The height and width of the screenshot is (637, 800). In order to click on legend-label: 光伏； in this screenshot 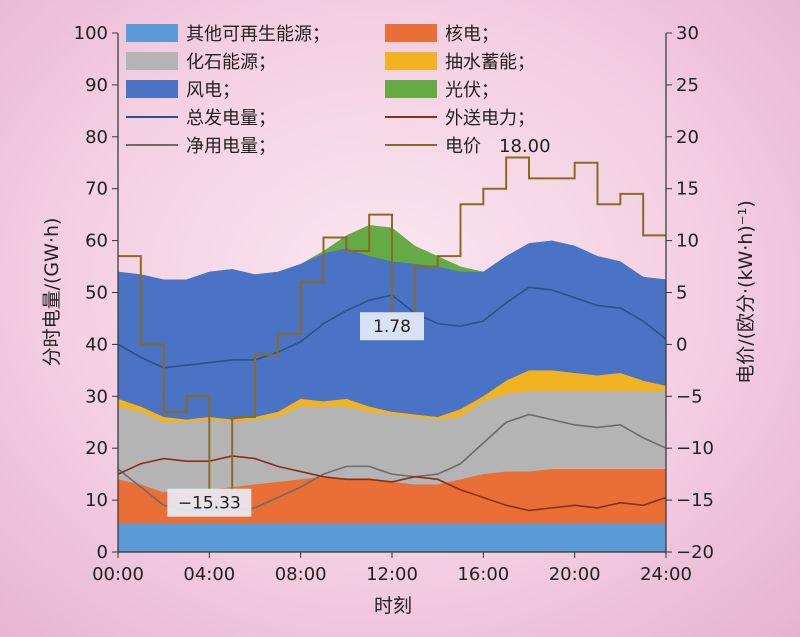, I will do `click(472, 90)`.